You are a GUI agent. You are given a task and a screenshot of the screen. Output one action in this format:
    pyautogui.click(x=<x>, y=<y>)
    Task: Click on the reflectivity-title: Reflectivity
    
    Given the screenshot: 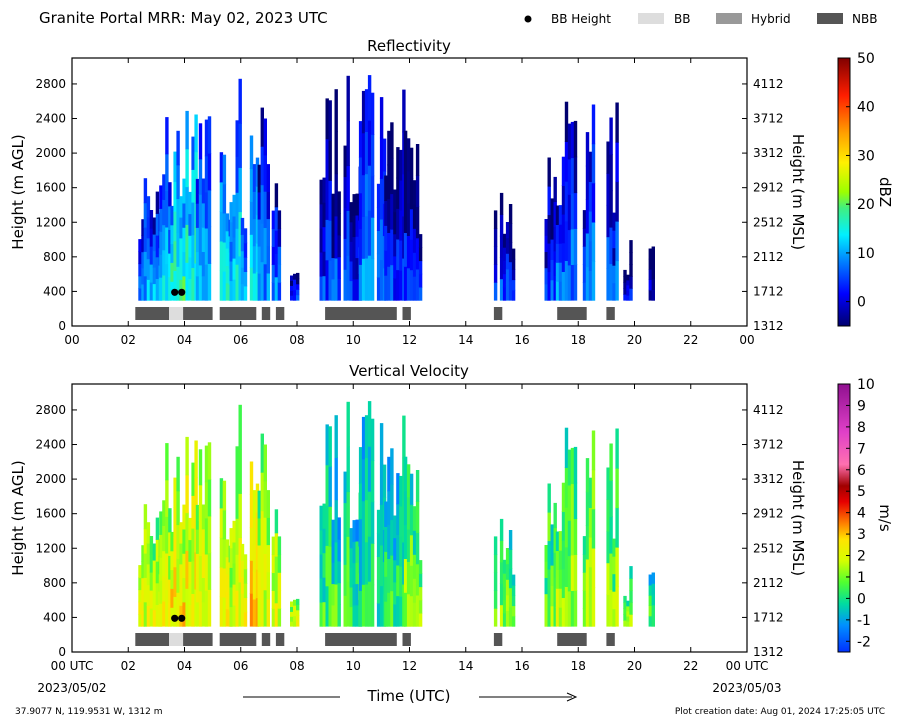 What is the action you would take?
    pyautogui.click(x=409, y=46)
    